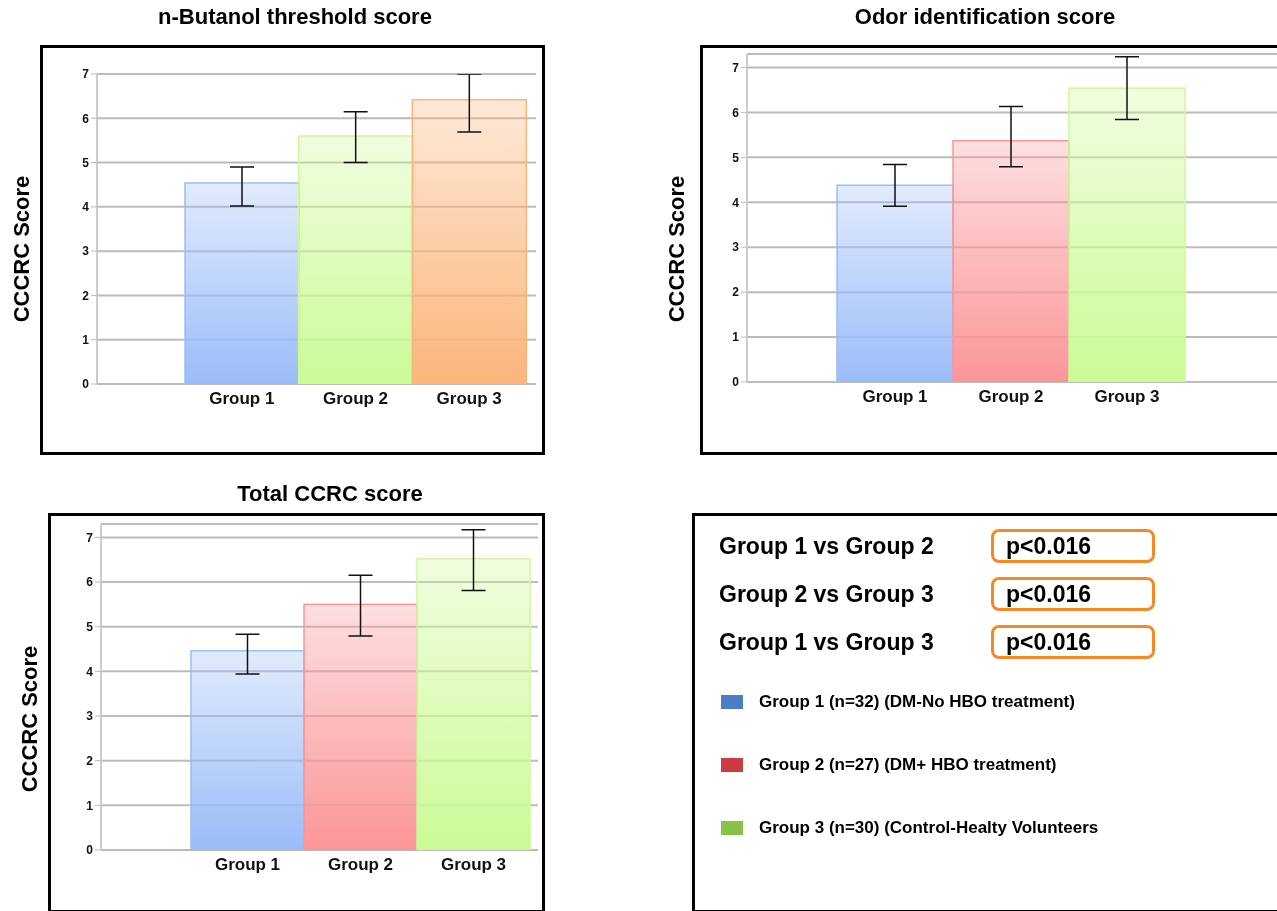 The width and height of the screenshot is (1277, 911). Describe the element at coordinates (295, 17) in the screenshot. I see `chart-title: n-Butanol threshold score` at that location.